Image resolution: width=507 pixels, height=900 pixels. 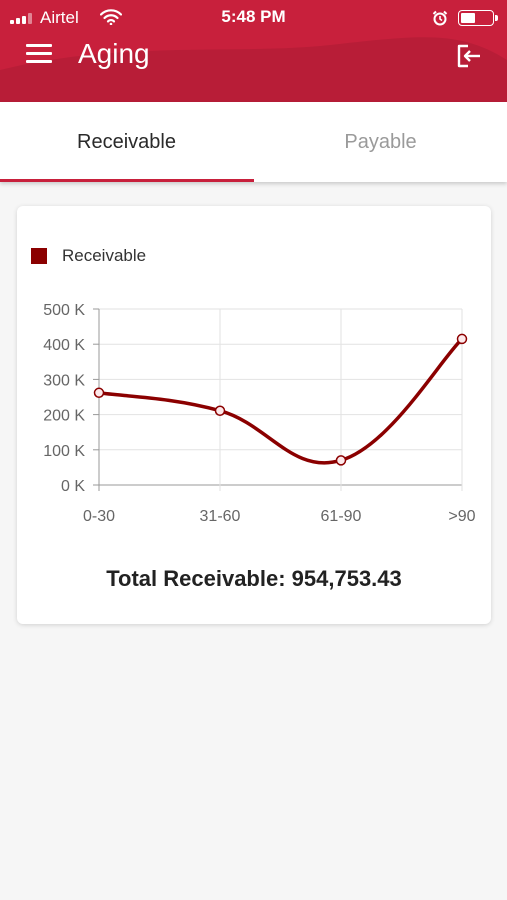 What do you see at coordinates (111, 17) in the screenshot?
I see `wifi-icon` at bounding box center [111, 17].